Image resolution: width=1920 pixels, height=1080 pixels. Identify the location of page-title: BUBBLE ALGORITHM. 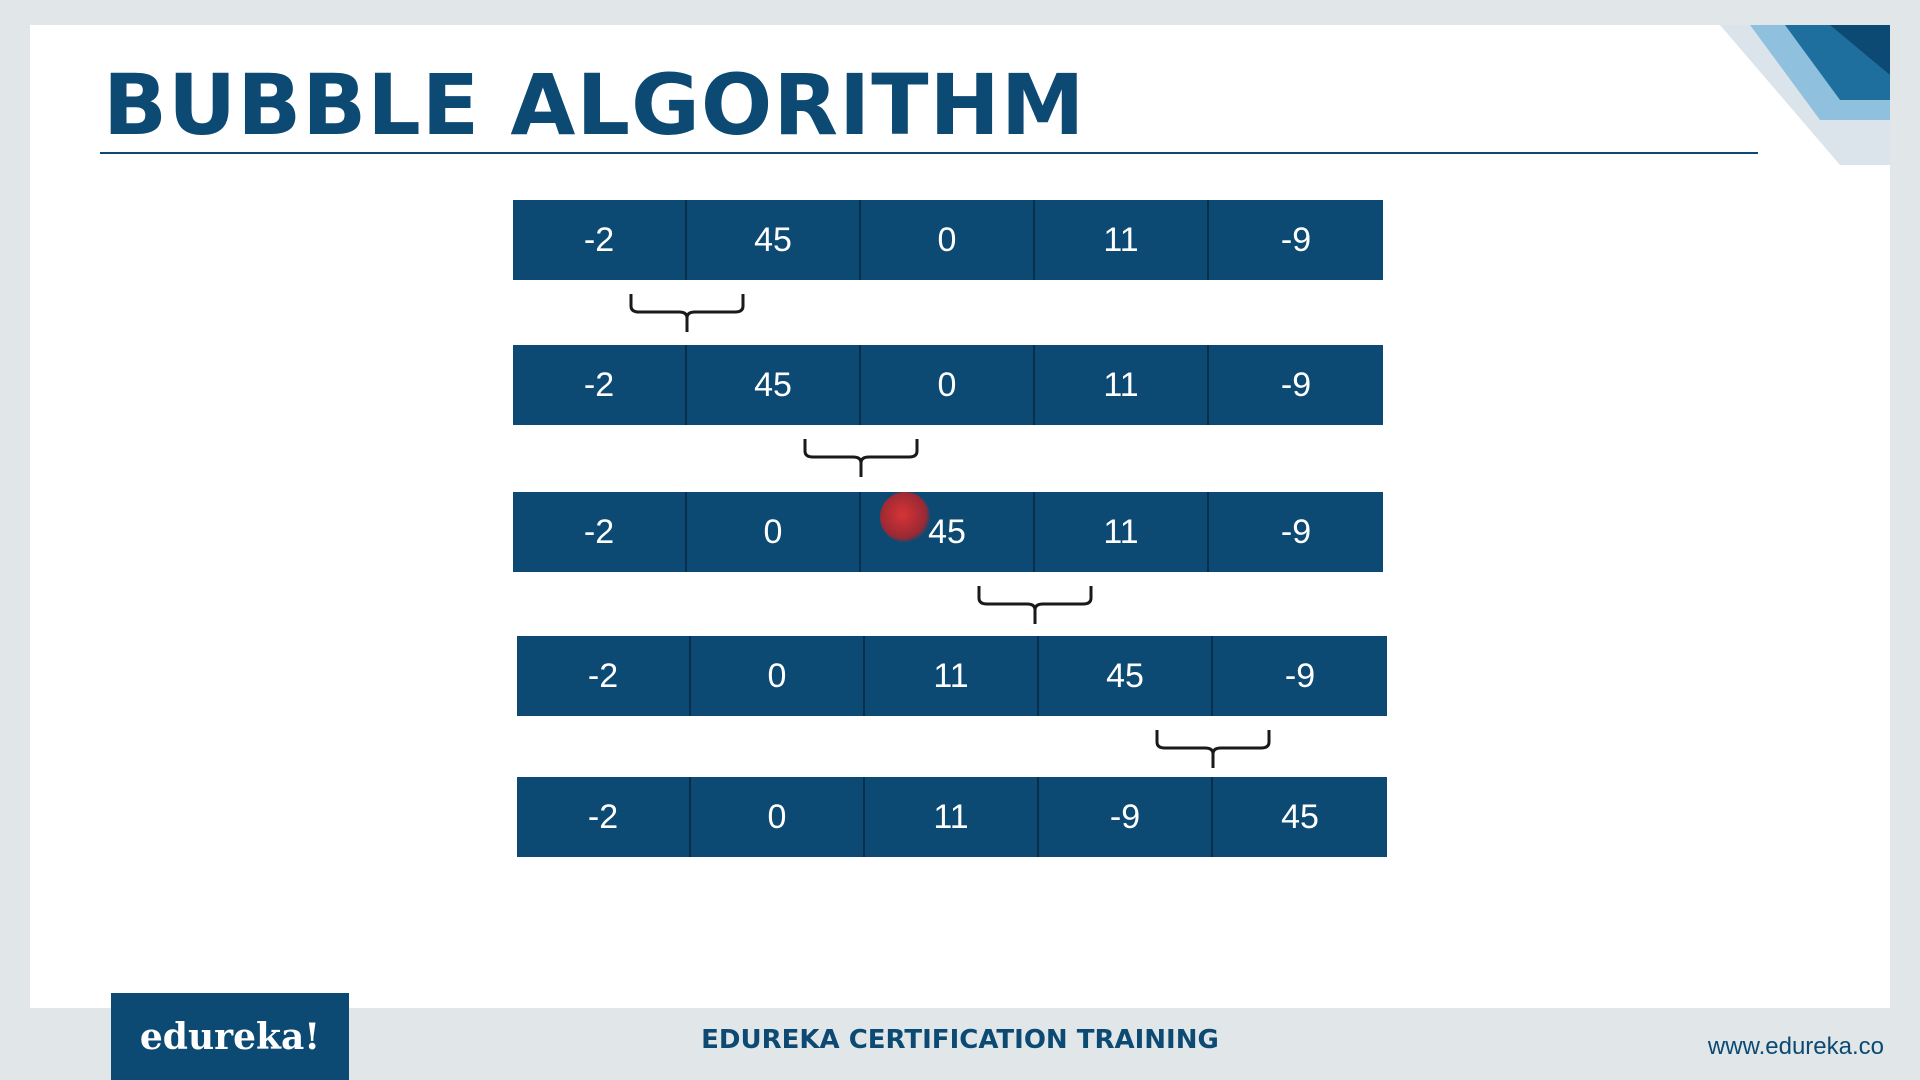
(594, 105).